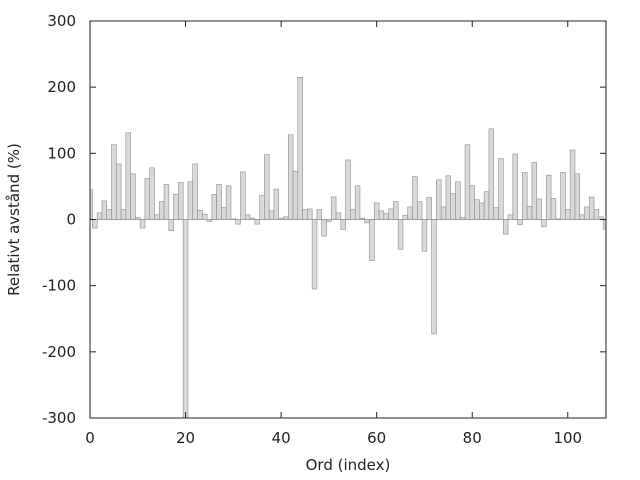  I want to click on x-tick-label: 20, so click(185, 438).